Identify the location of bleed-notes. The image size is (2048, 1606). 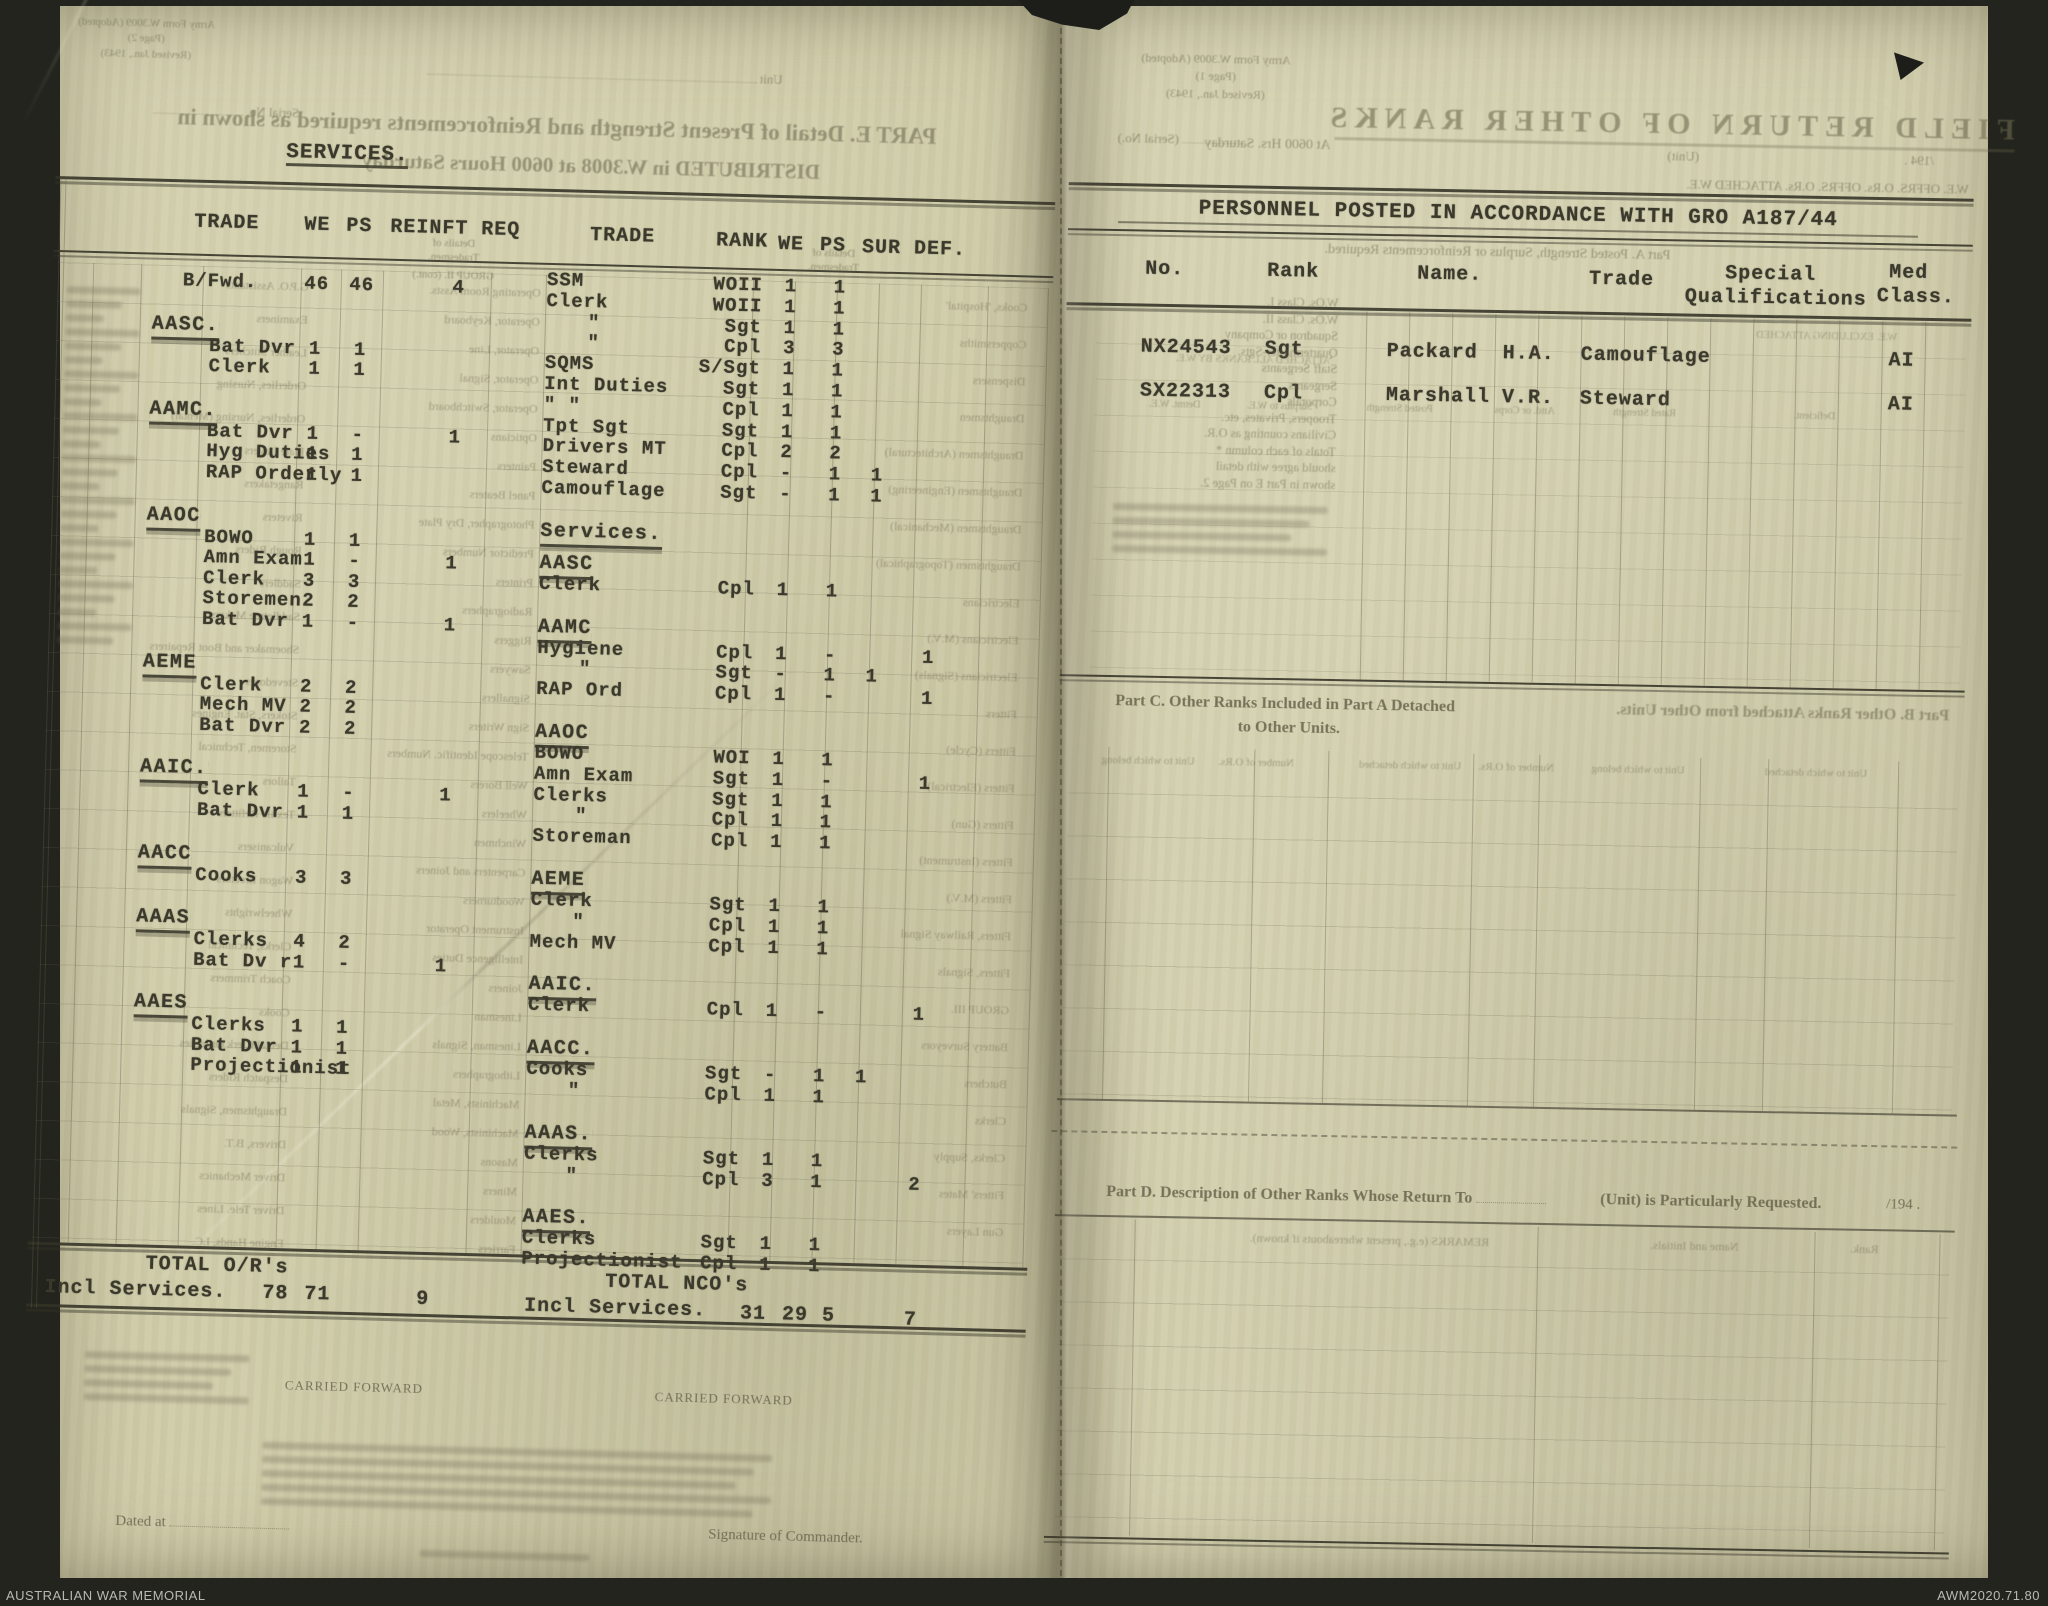
(1227, 533).